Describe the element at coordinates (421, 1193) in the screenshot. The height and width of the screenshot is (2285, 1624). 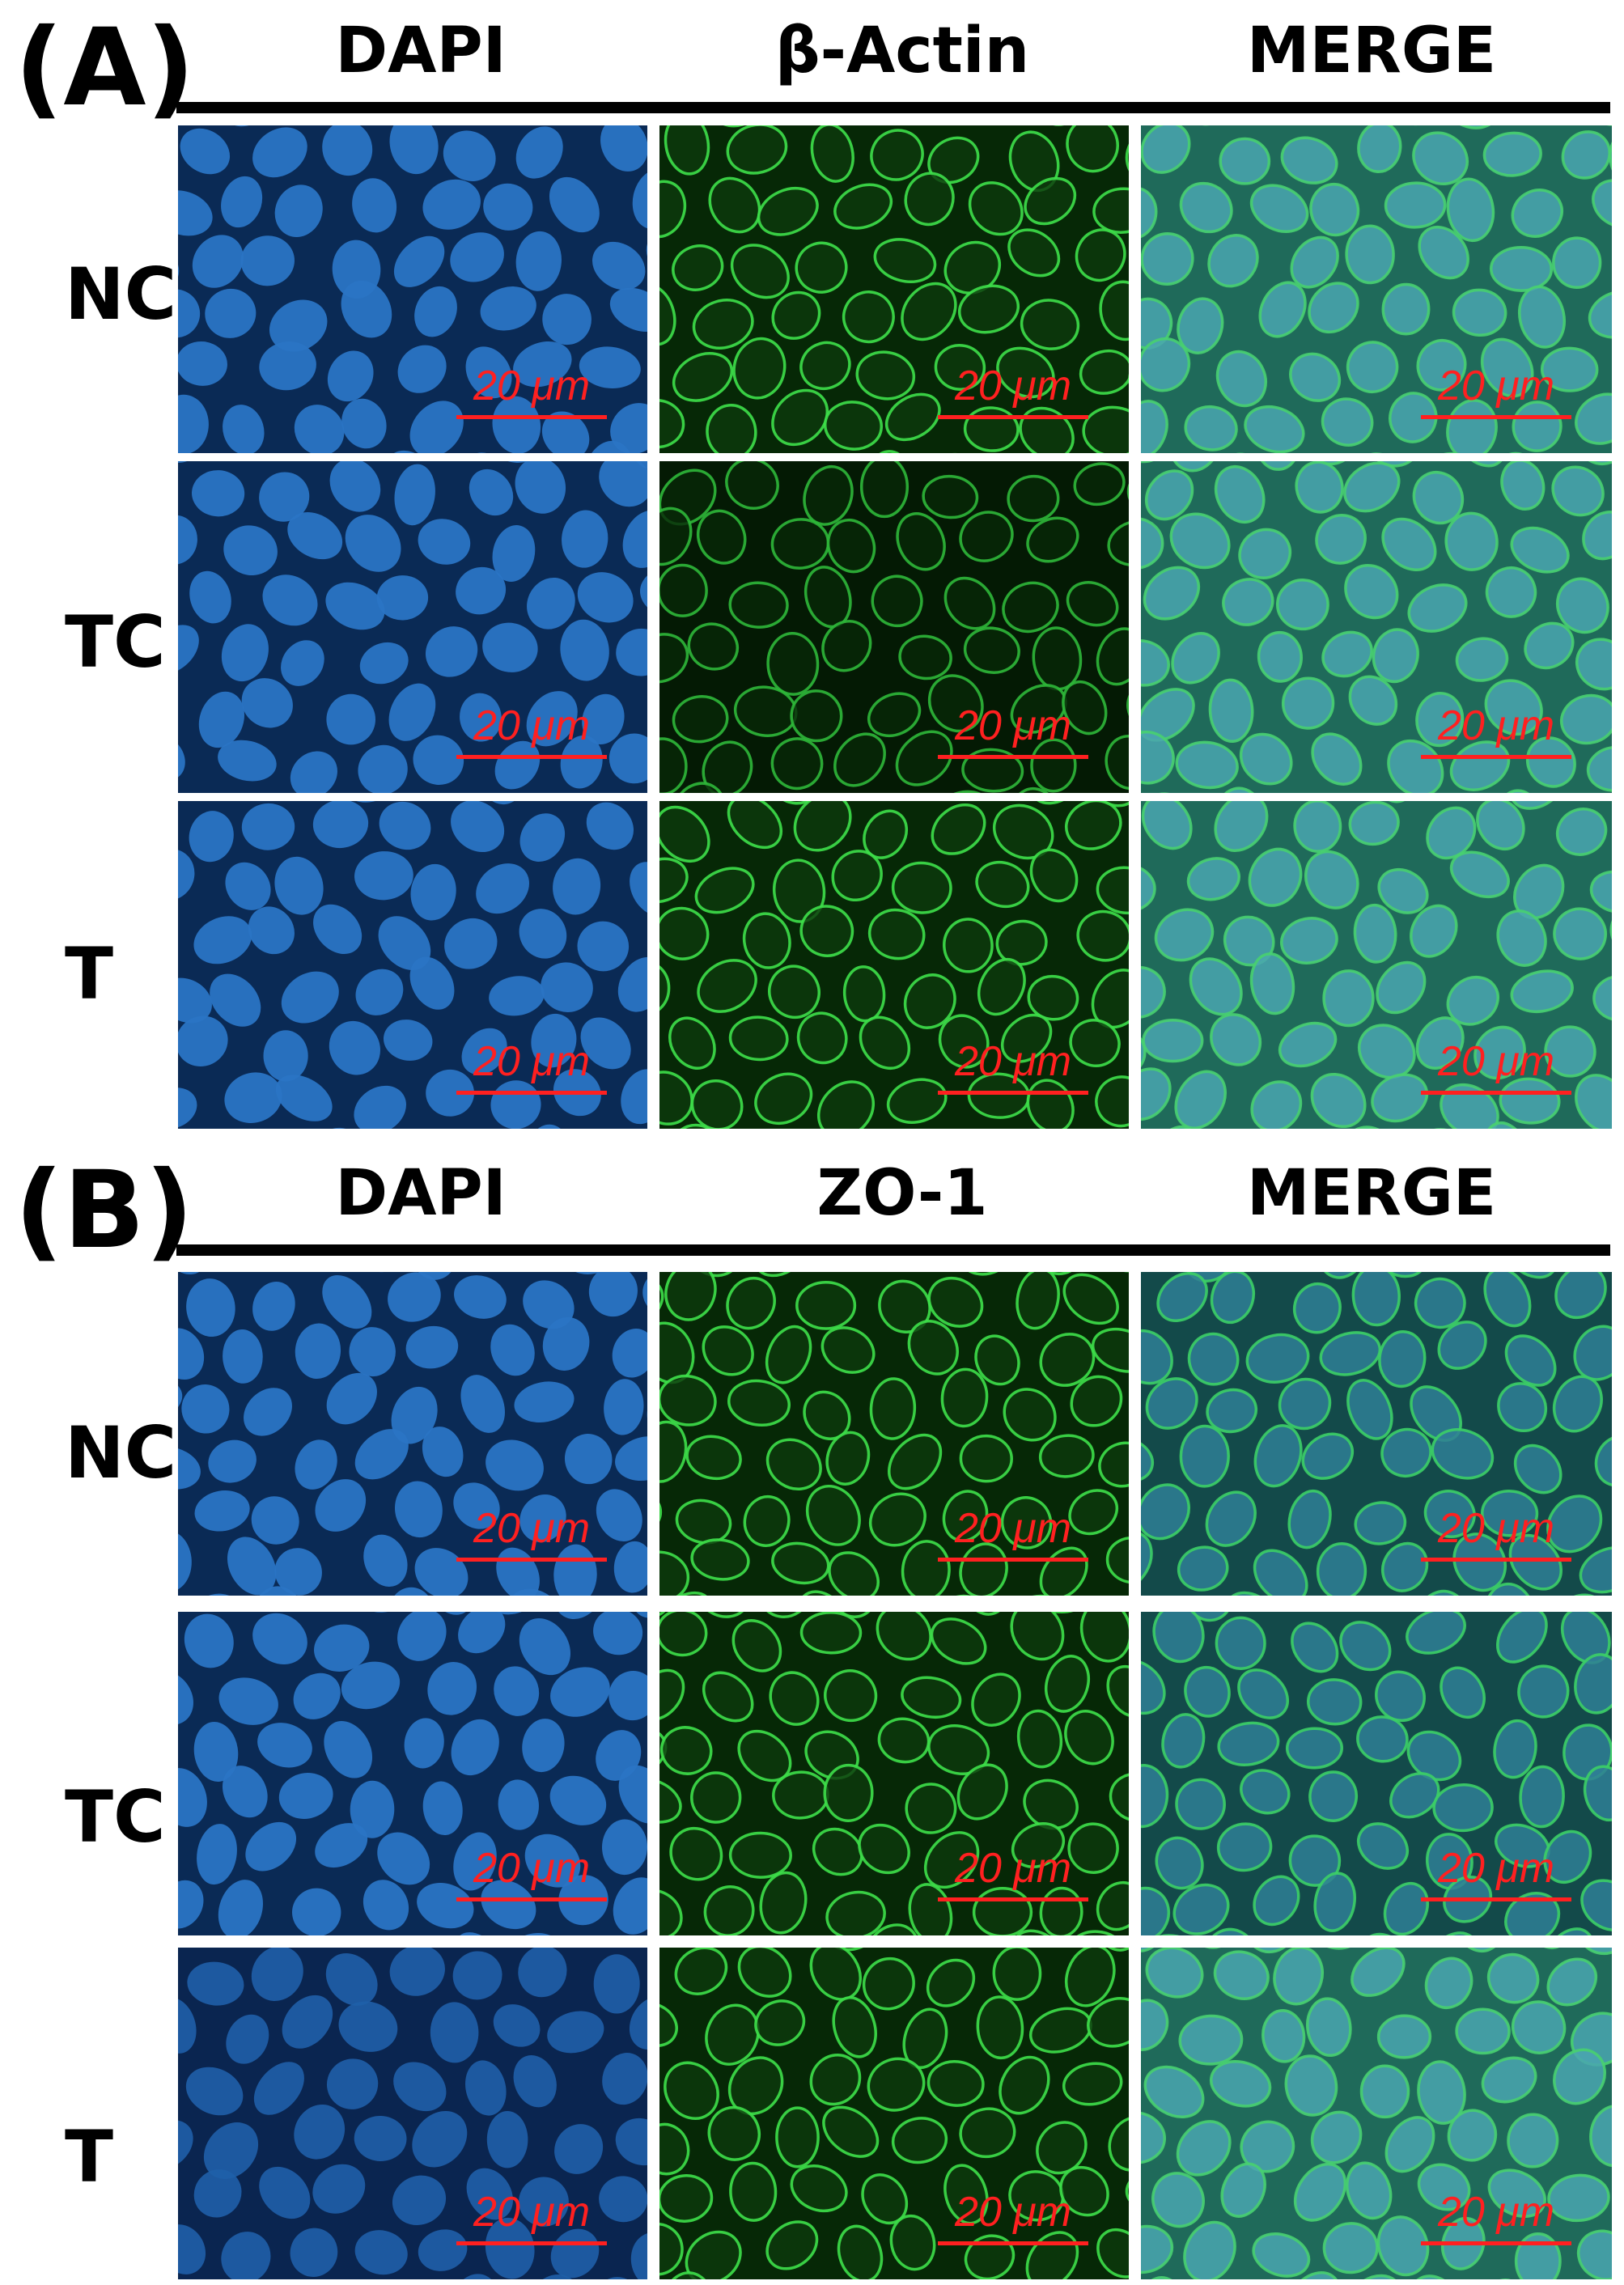
I see `column-header-dapi: DAPI` at that location.